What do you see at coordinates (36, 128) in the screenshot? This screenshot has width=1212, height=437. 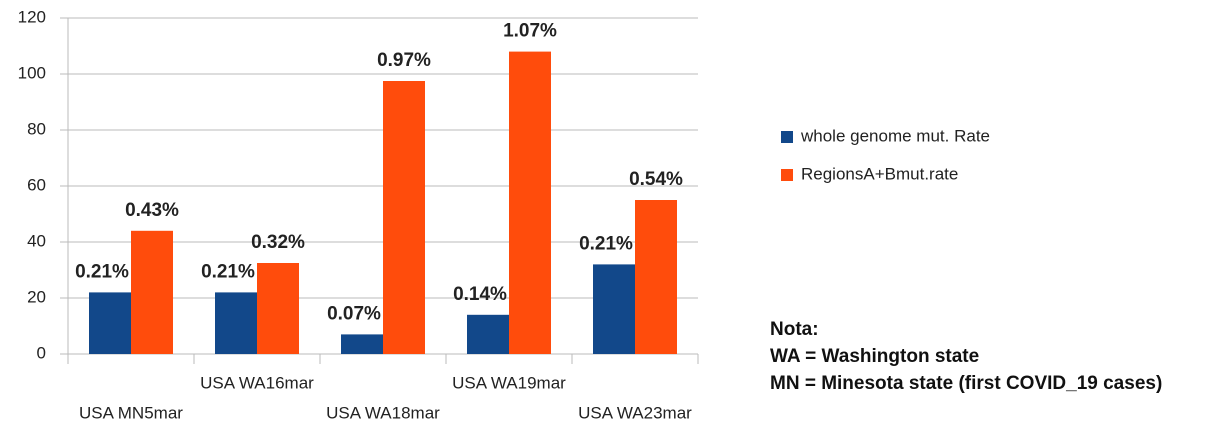 I see `y-tick-label: 80` at bounding box center [36, 128].